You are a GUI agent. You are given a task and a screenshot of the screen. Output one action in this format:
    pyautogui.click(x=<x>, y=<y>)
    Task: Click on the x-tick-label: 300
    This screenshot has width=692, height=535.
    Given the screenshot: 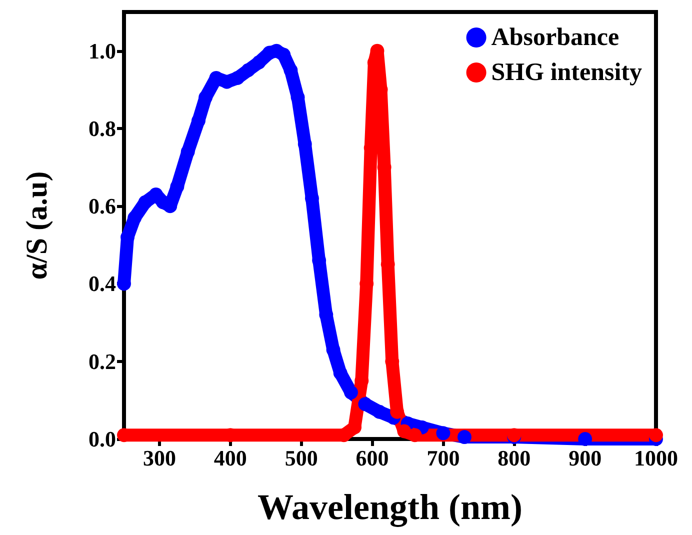 What is the action you would take?
    pyautogui.click(x=159, y=458)
    